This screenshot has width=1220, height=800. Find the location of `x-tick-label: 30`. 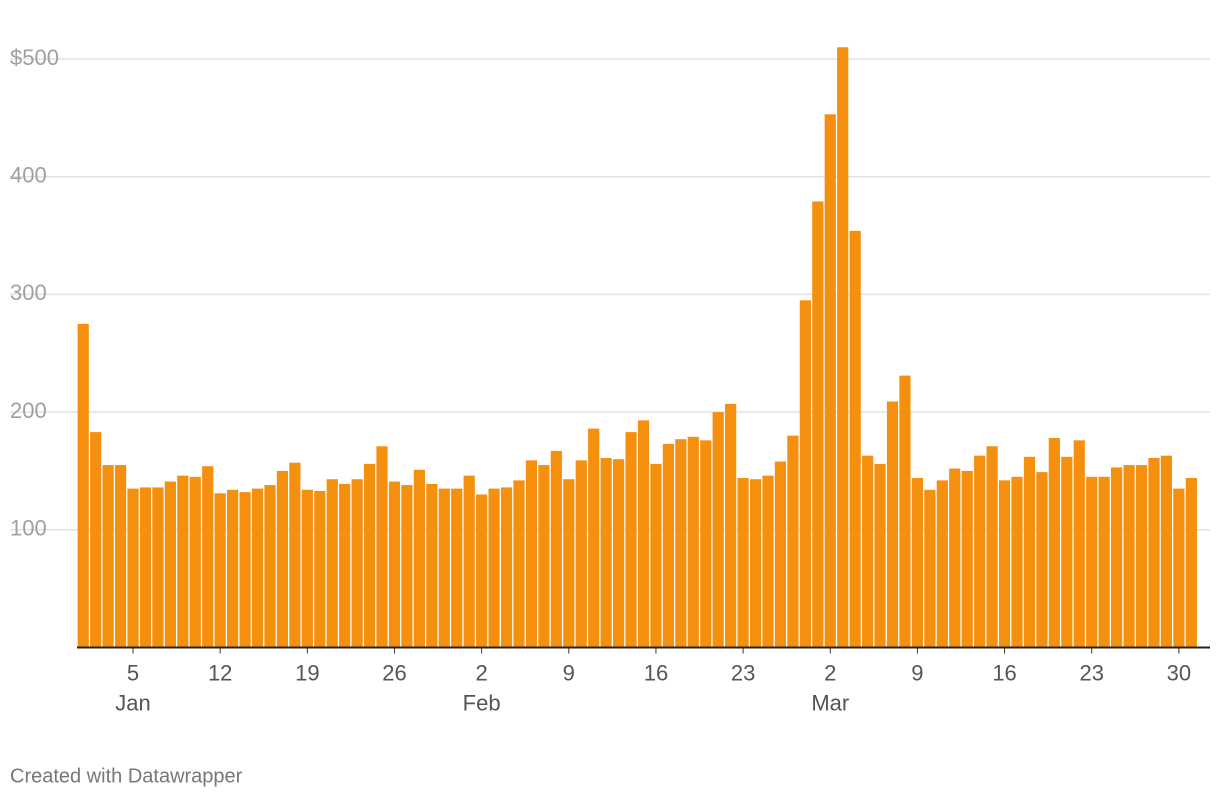

x-tick-label: 30 is located at coordinates (1179, 672).